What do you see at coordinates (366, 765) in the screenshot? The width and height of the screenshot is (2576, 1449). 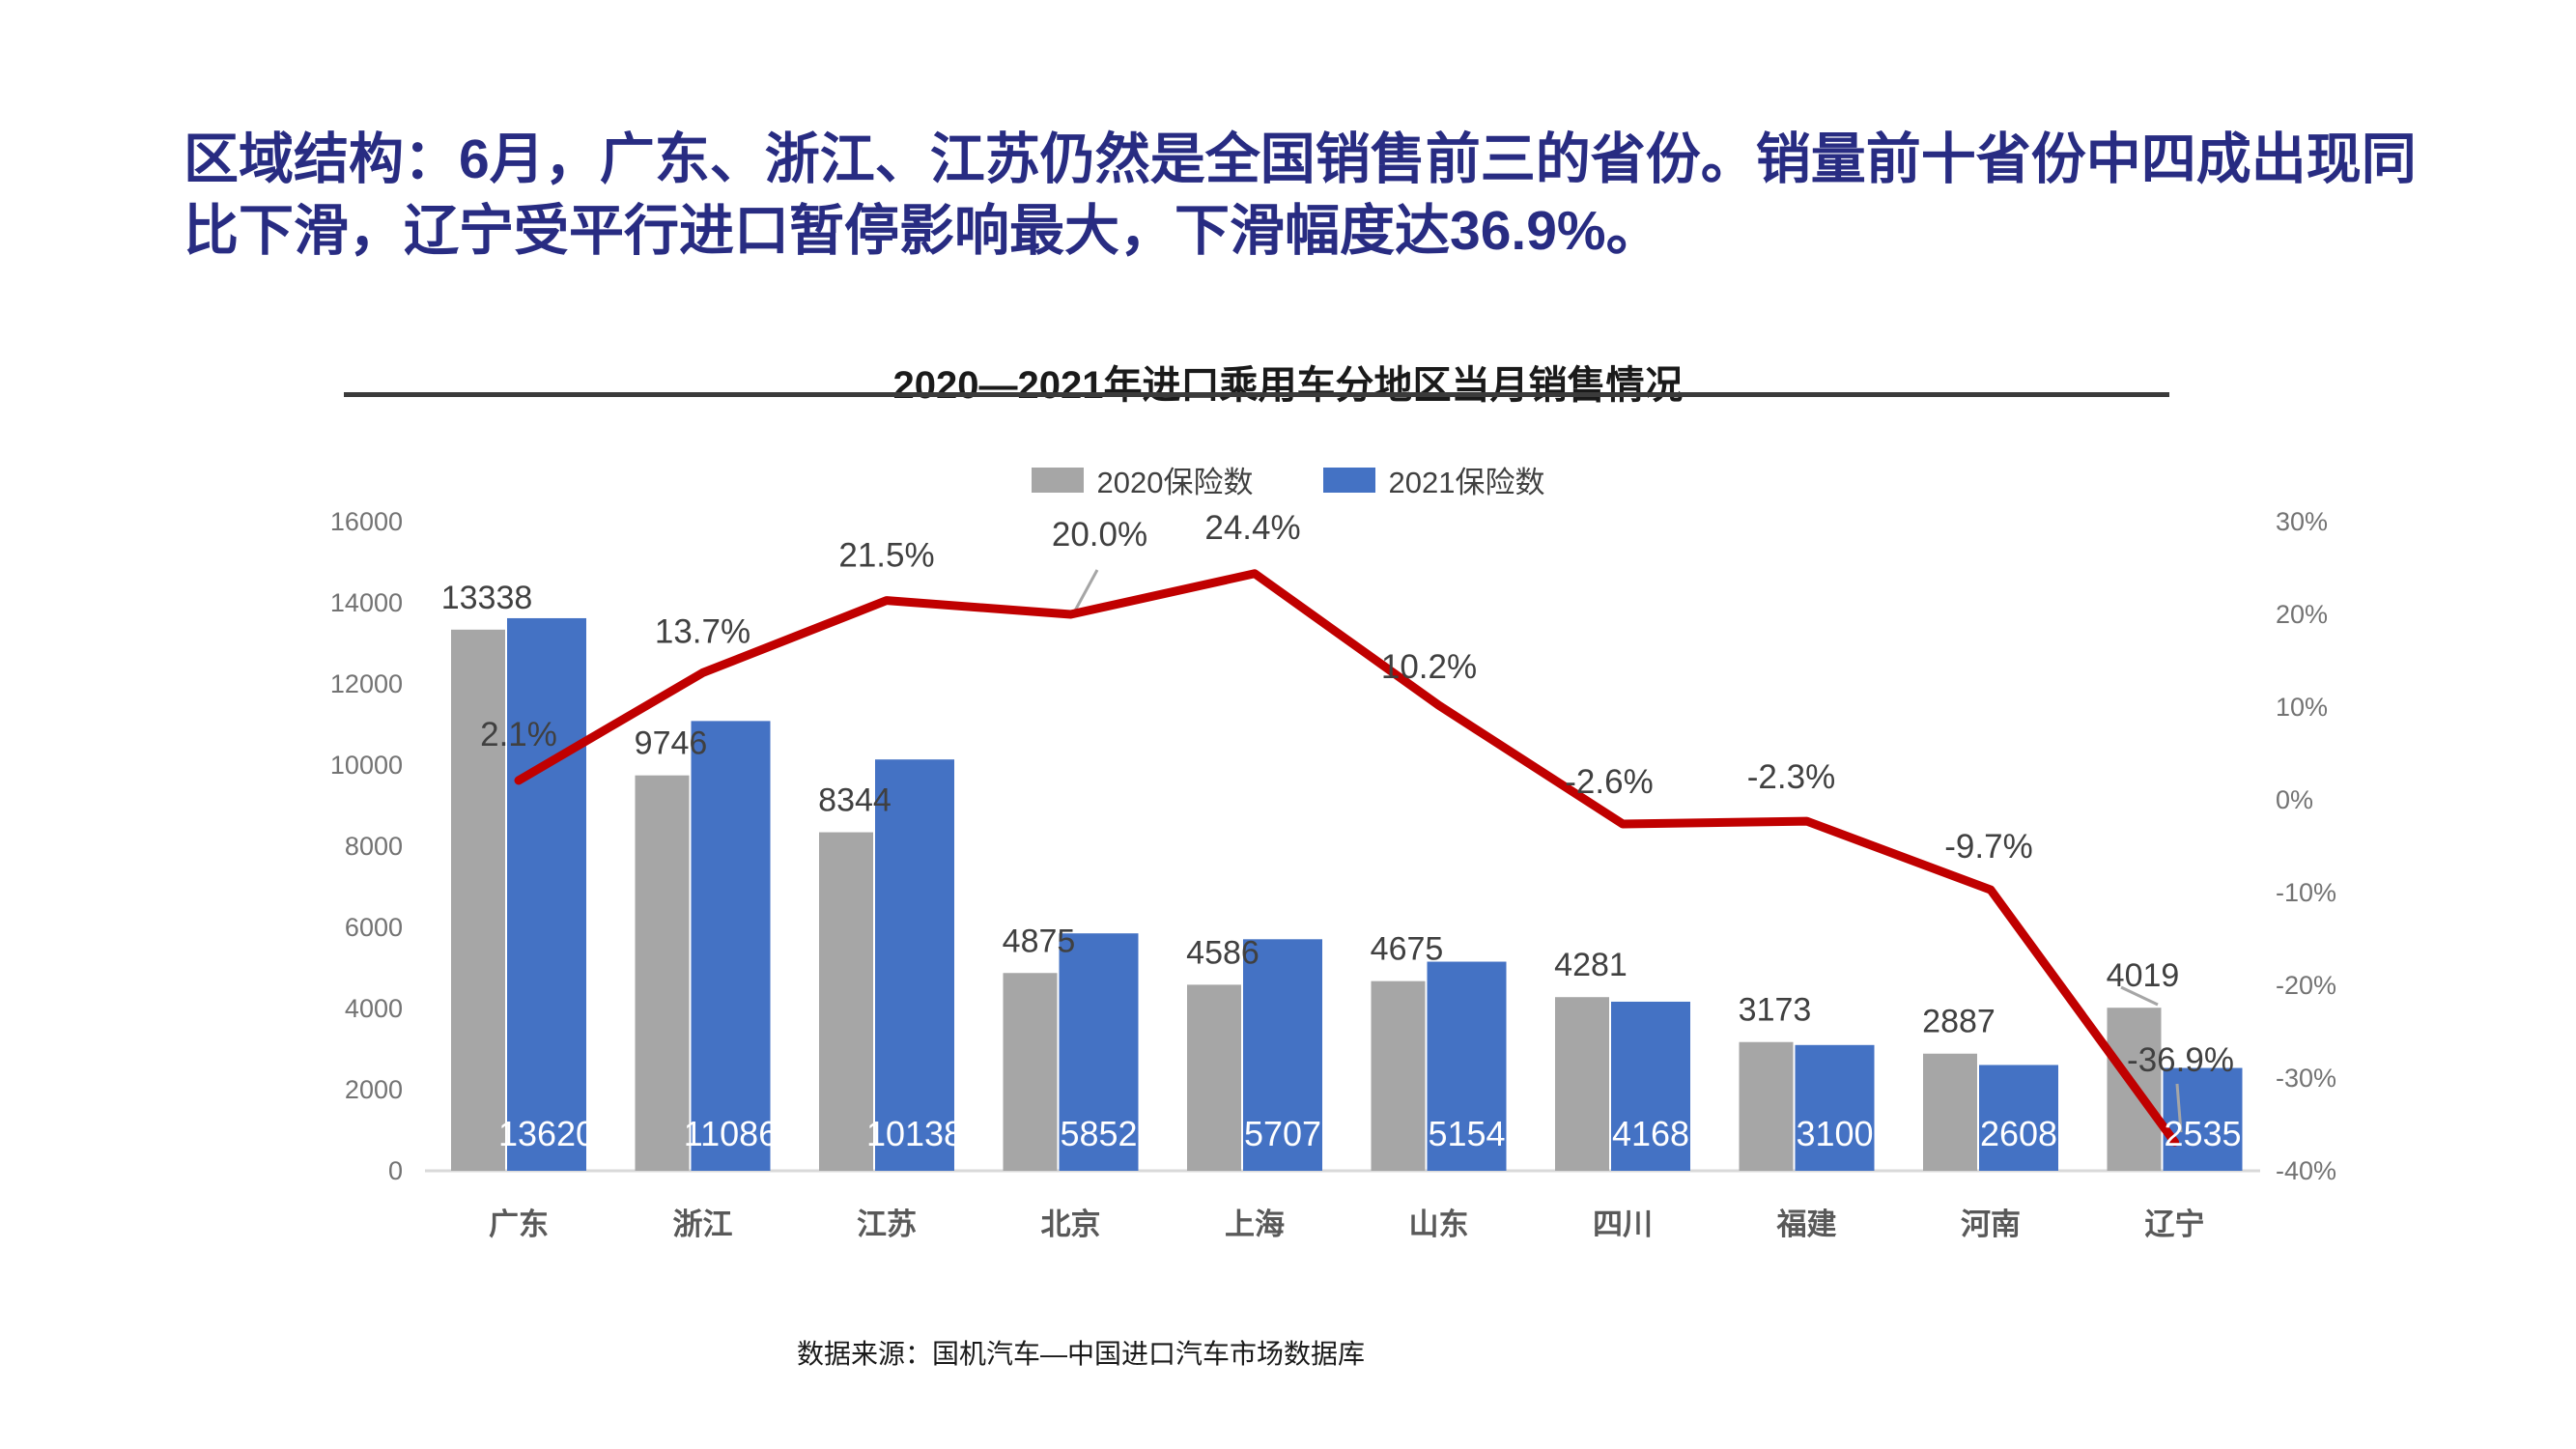 I see `left-axis-tick: 10000` at bounding box center [366, 765].